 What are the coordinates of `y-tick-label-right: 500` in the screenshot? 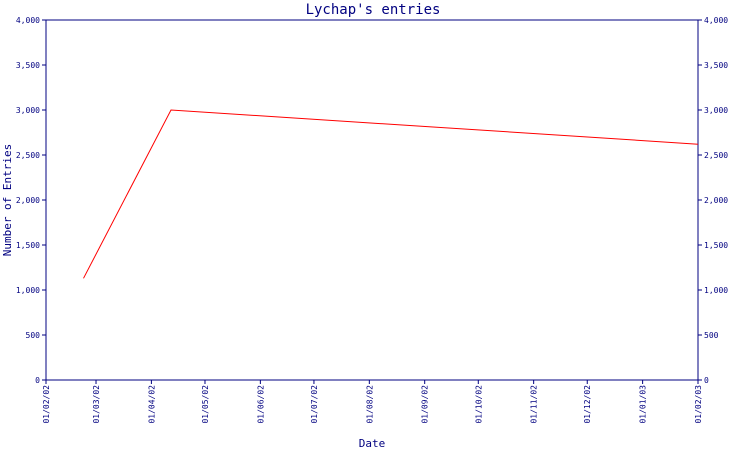 It's located at (711, 335).